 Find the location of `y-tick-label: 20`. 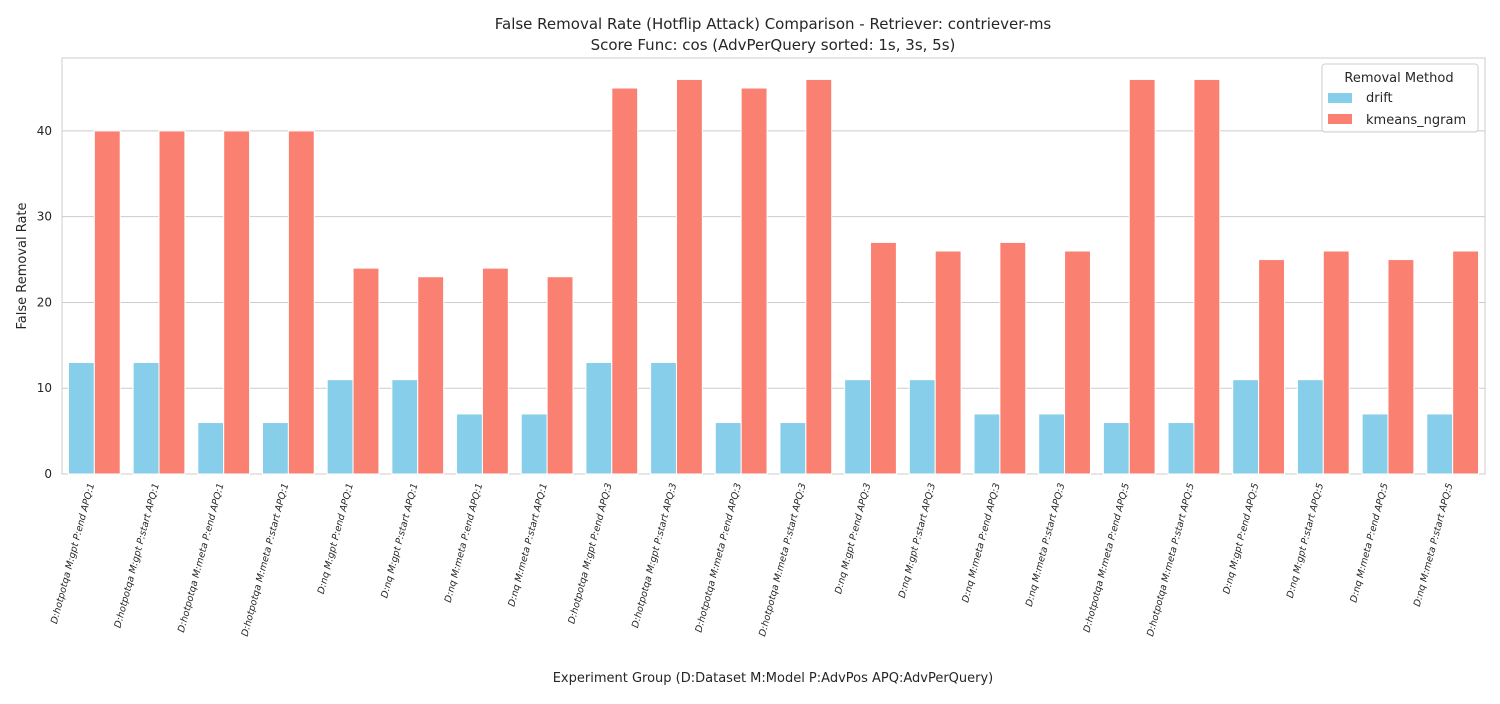

y-tick-label: 20 is located at coordinates (44, 302).